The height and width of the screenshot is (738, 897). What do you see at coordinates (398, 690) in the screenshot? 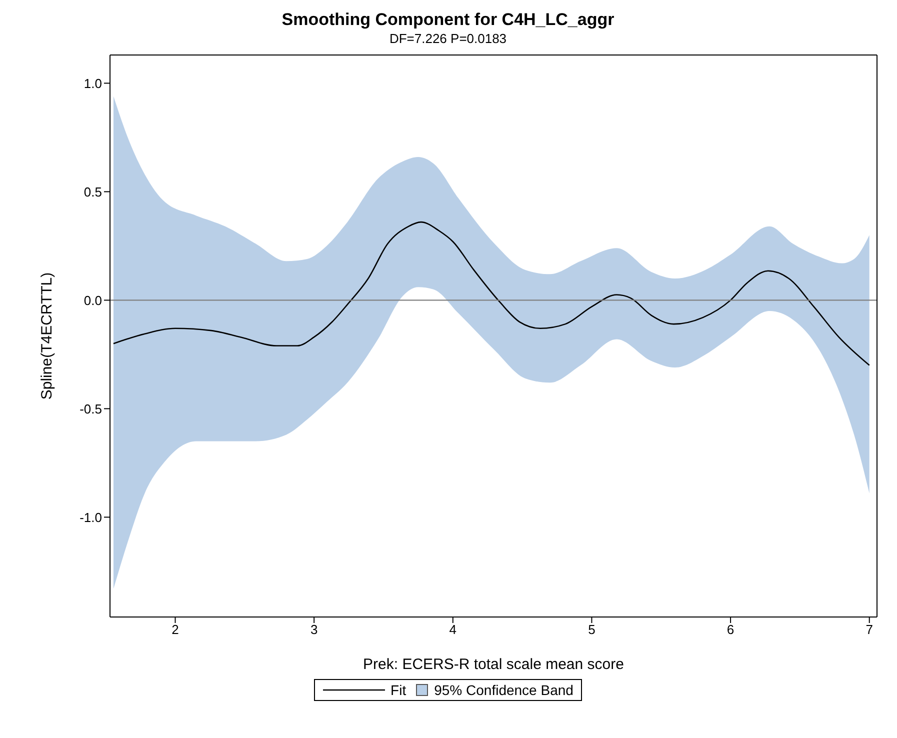
I see `legend-label: Fit` at bounding box center [398, 690].